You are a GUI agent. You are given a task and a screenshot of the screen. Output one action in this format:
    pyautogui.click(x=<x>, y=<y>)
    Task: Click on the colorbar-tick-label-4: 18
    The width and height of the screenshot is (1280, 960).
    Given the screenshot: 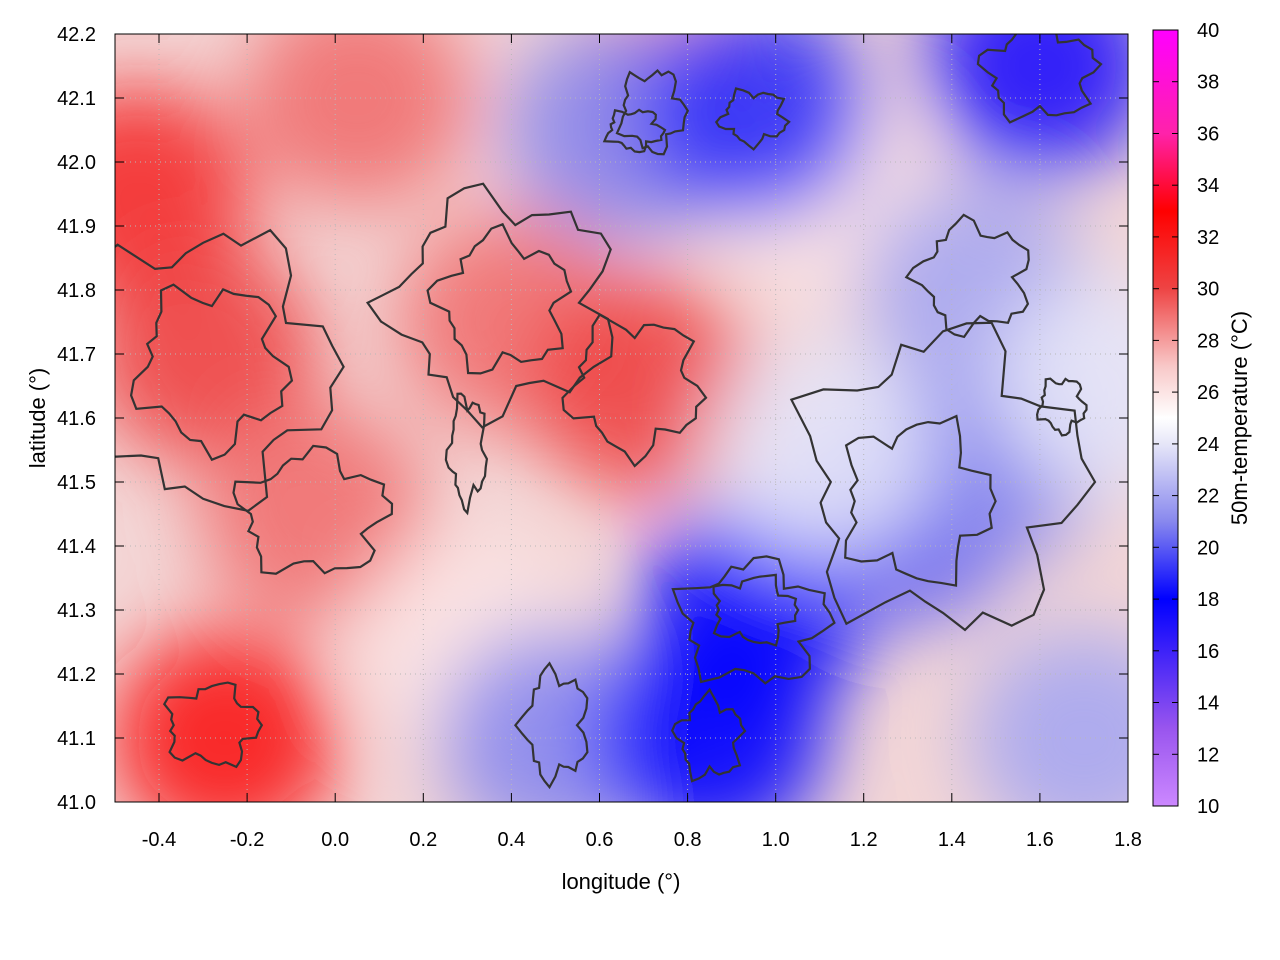 What is the action you would take?
    pyautogui.click(x=1208, y=600)
    